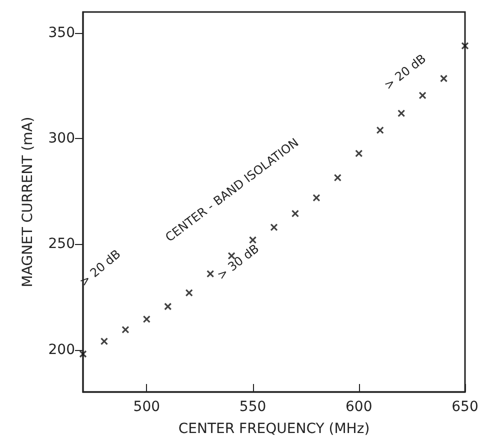  Describe the element at coordinates (146, 407) in the screenshot. I see `x-tick-label: 500` at that location.